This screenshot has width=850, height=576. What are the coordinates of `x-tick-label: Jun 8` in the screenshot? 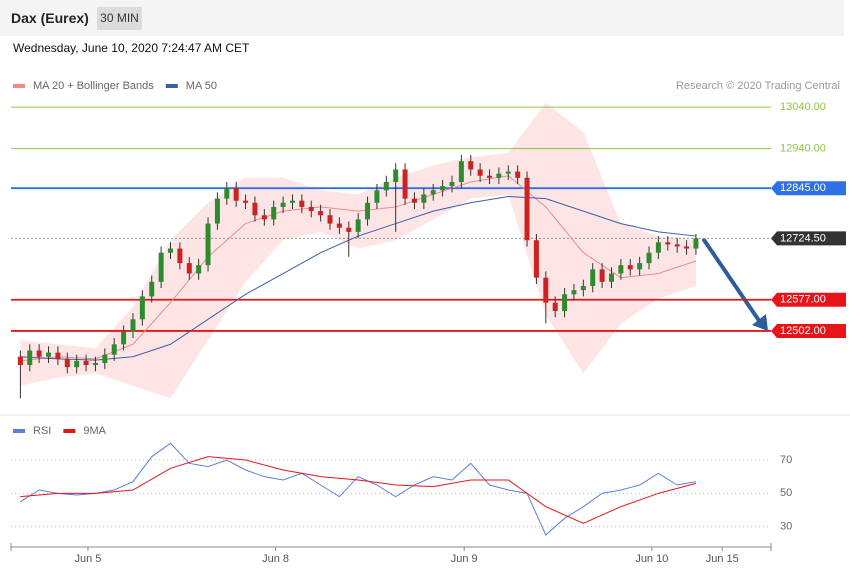 It's located at (275, 559).